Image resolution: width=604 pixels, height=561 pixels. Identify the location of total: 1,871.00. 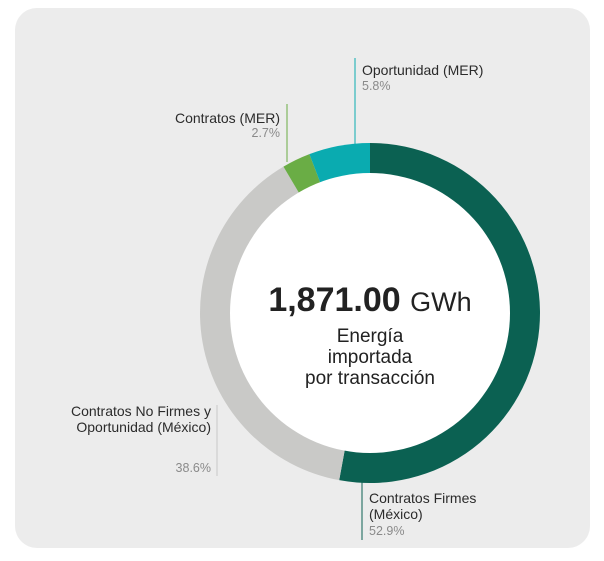
(334, 300).